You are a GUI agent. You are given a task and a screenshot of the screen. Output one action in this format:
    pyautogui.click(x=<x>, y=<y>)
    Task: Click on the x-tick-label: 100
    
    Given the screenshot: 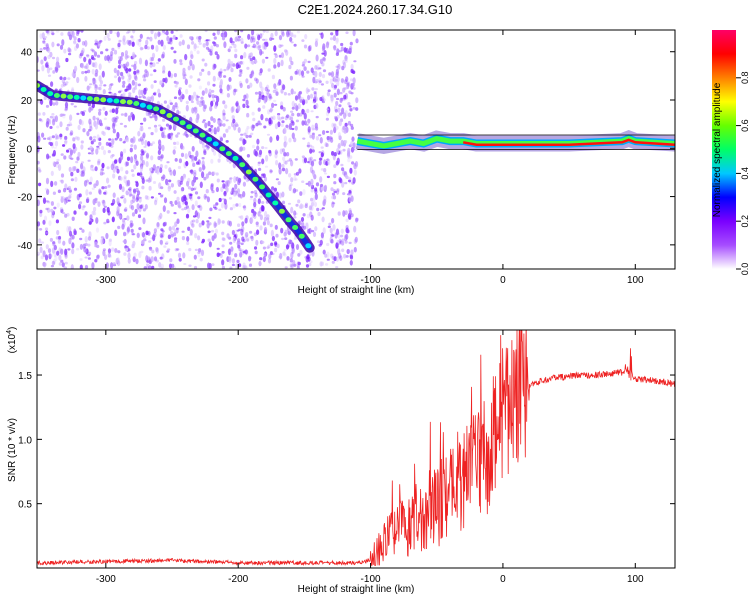 What is the action you would take?
    pyautogui.click(x=635, y=579)
    